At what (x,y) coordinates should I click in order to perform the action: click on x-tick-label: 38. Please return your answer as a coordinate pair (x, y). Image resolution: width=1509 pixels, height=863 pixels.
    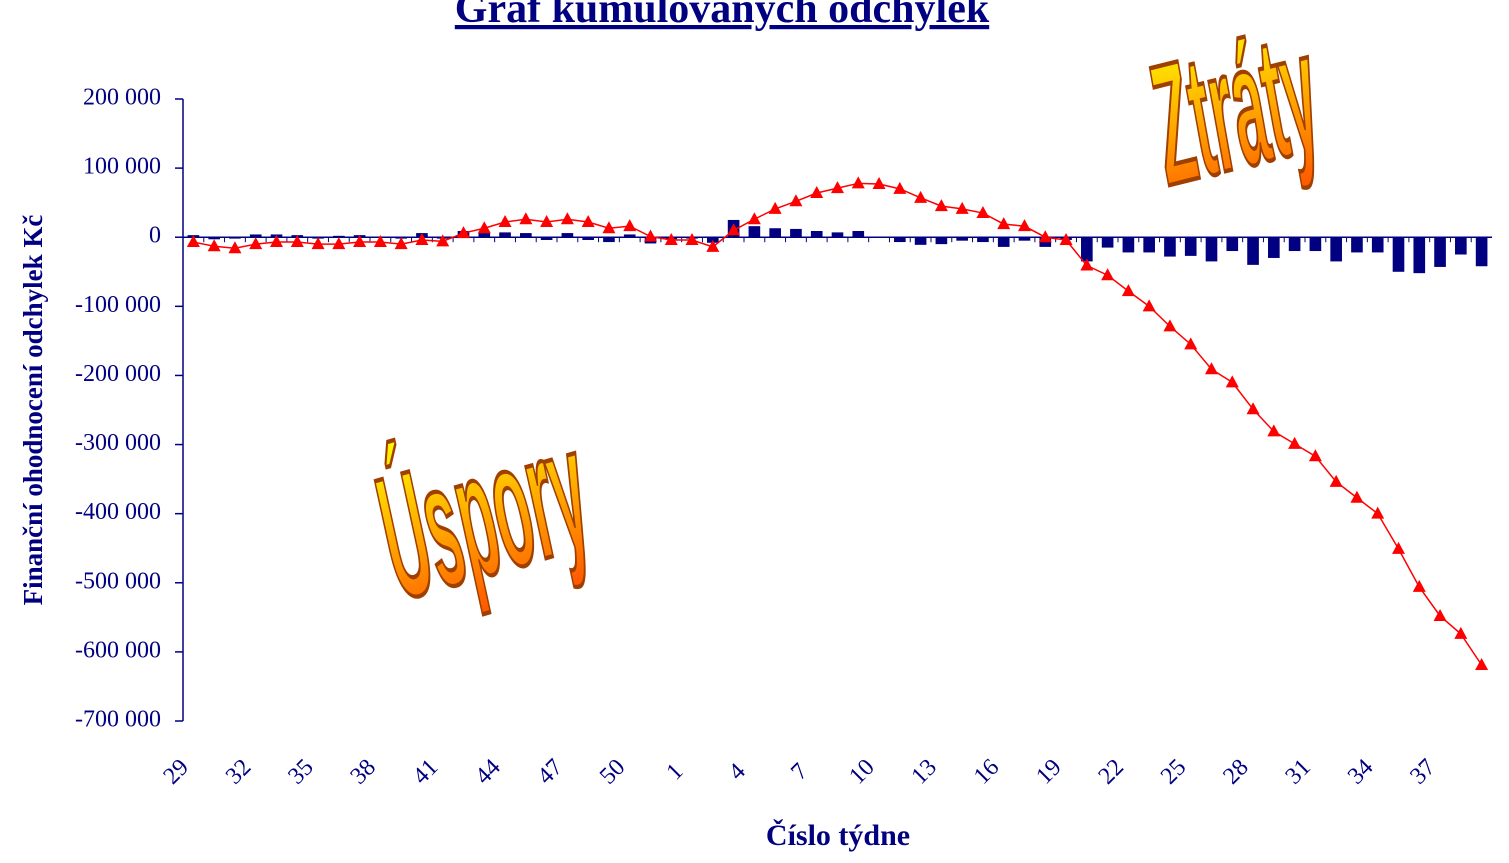
    Looking at the image, I should click on (363, 771).